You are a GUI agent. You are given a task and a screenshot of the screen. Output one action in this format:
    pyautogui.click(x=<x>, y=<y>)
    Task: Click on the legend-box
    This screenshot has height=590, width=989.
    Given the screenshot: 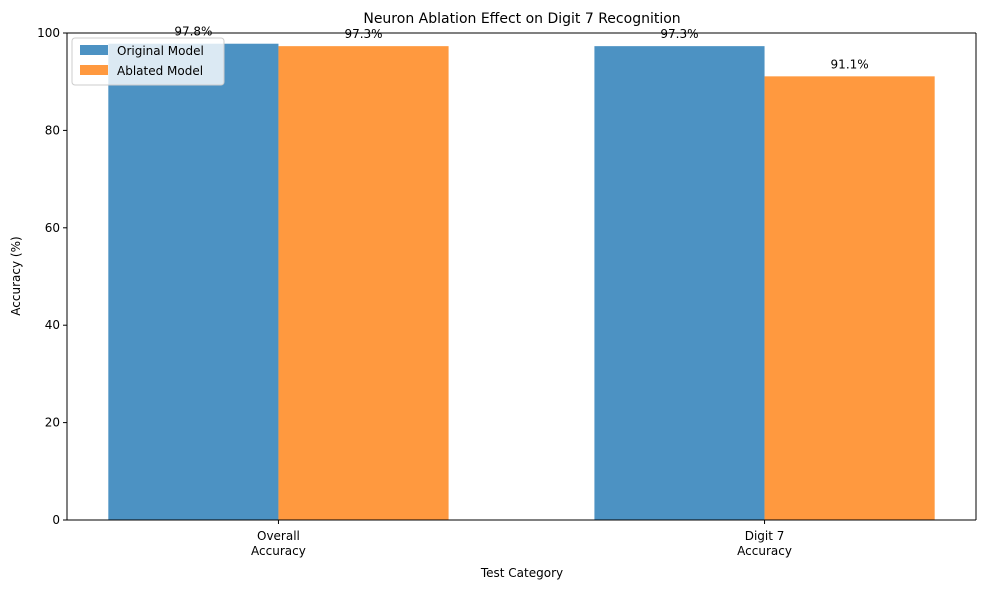 What is the action you would take?
    pyautogui.click(x=148, y=61)
    